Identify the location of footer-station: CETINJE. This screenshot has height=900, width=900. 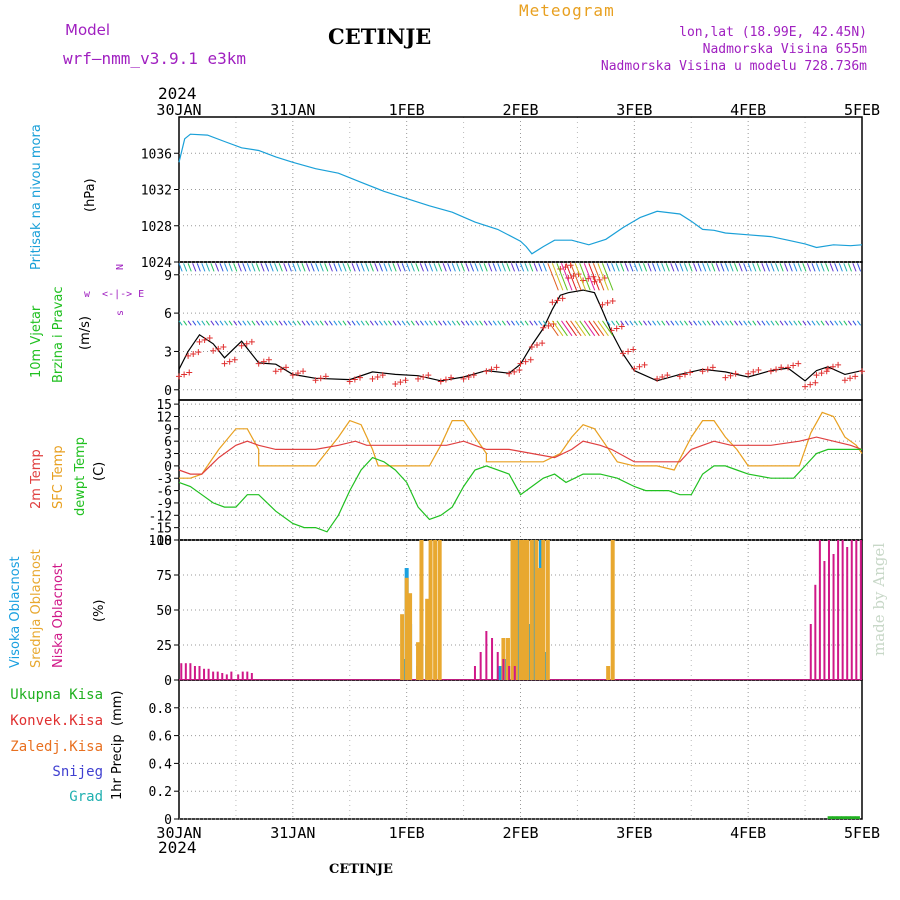
(361, 869).